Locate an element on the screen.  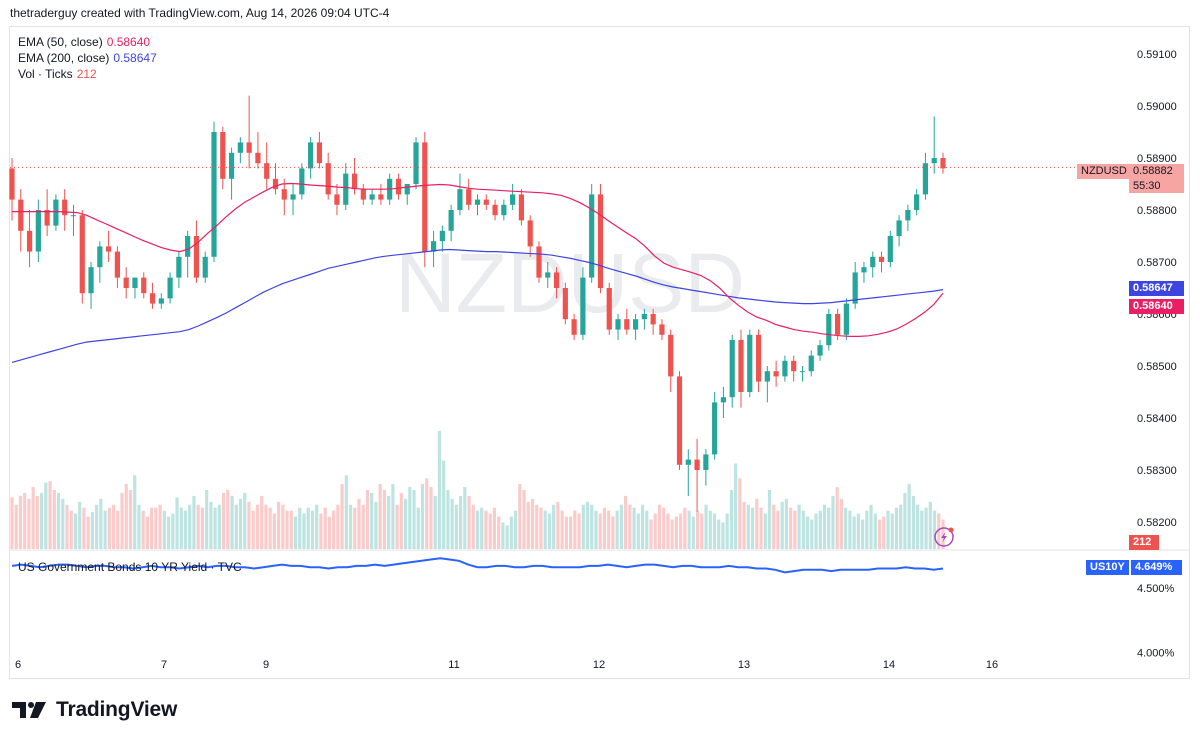
last-price-value: 0.58882 is located at coordinates (1153, 171).